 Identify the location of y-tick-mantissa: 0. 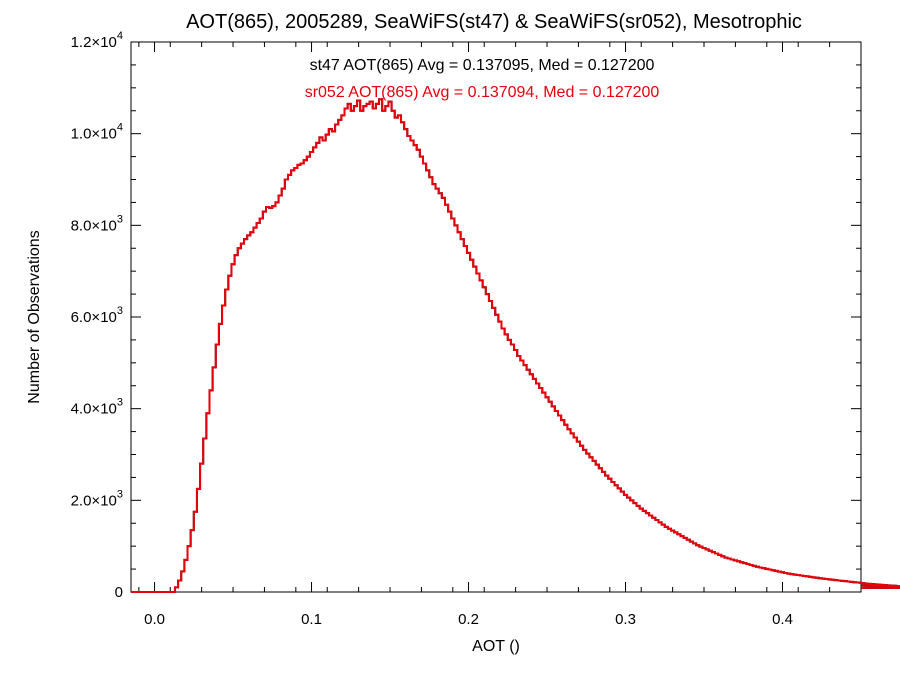
(119, 592).